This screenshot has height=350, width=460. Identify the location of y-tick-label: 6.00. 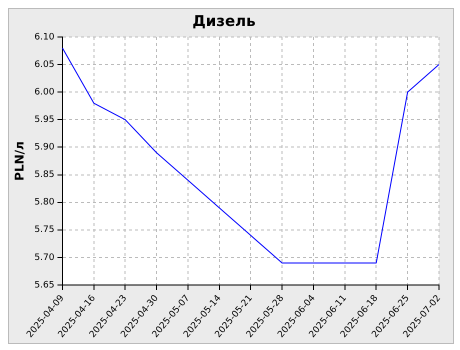
(44, 92).